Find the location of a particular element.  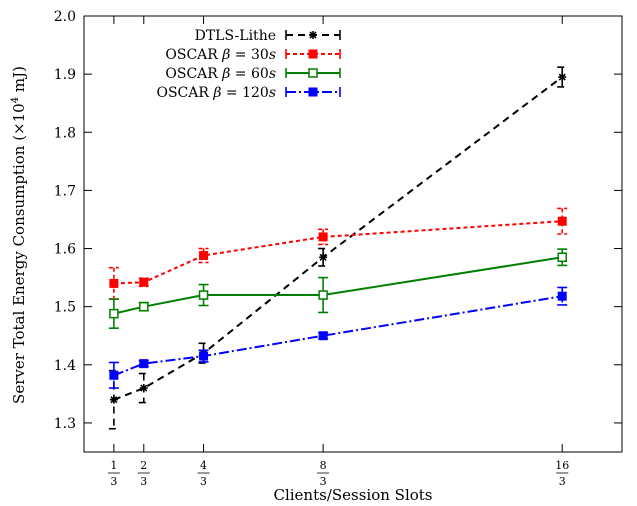

y-axis-title-suffix: mJ) is located at coordinates (19, 81).